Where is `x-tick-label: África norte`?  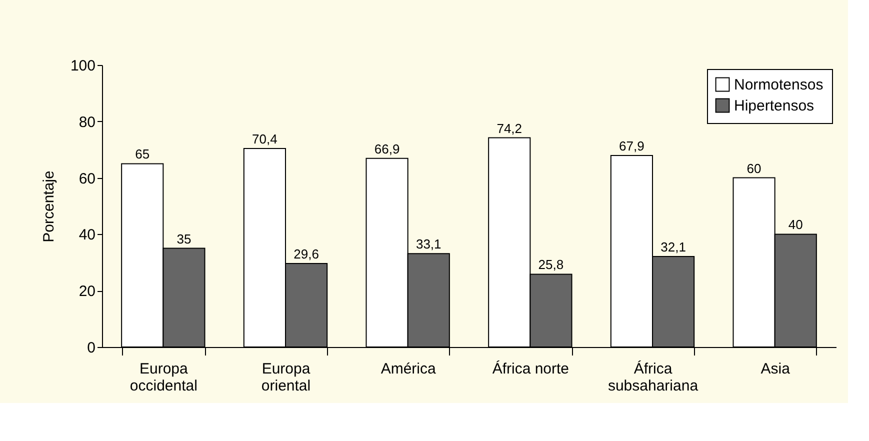
x-tick-label: África norte is located at coordinates (531, 369).